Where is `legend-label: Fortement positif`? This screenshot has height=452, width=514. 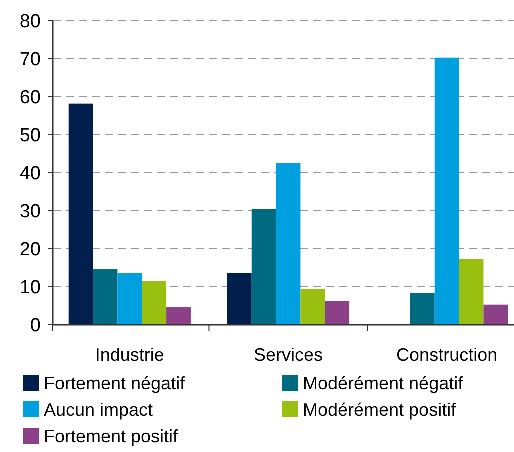 legend-label: Fortement positif is located at coordinates (112, 436).